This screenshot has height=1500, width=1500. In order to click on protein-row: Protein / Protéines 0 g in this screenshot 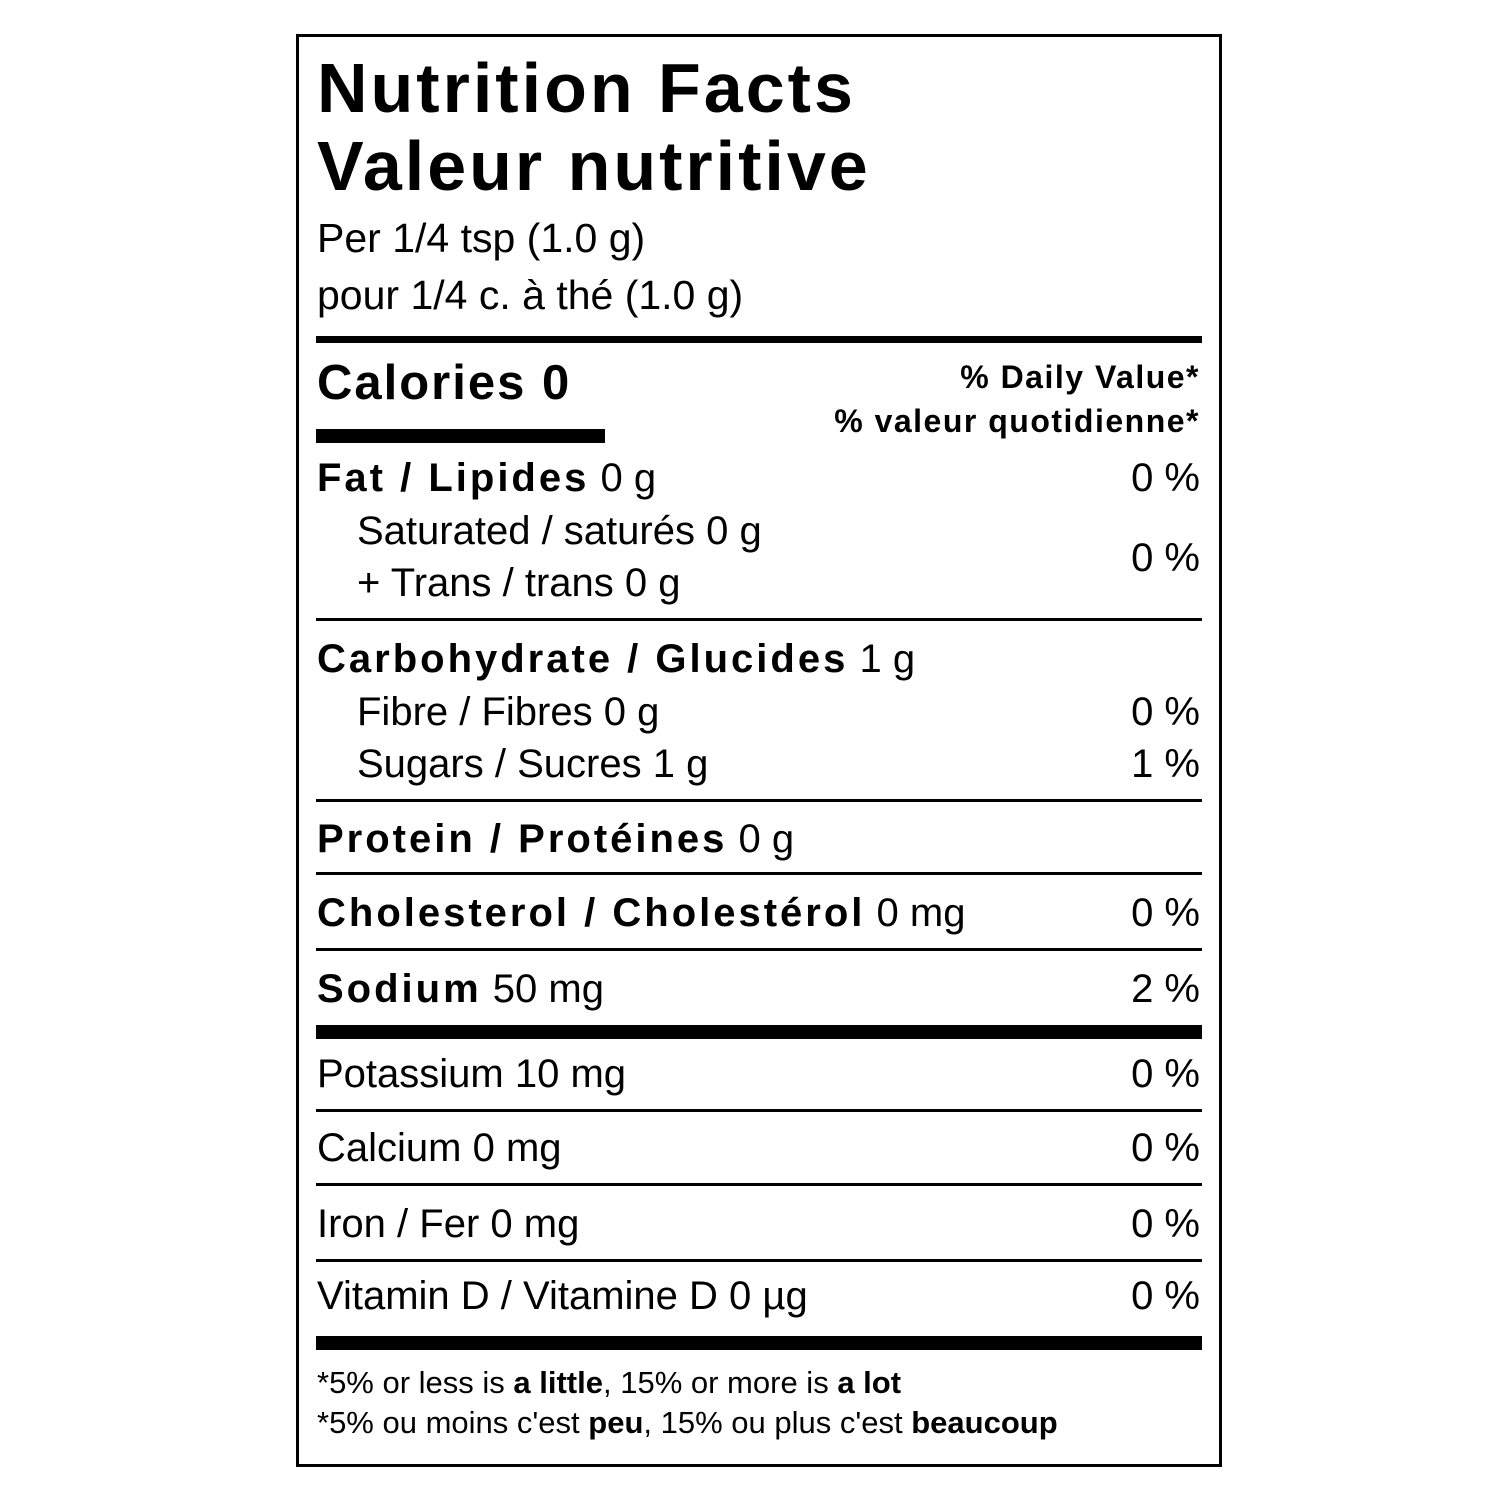, I will do `click(555, 839)`.